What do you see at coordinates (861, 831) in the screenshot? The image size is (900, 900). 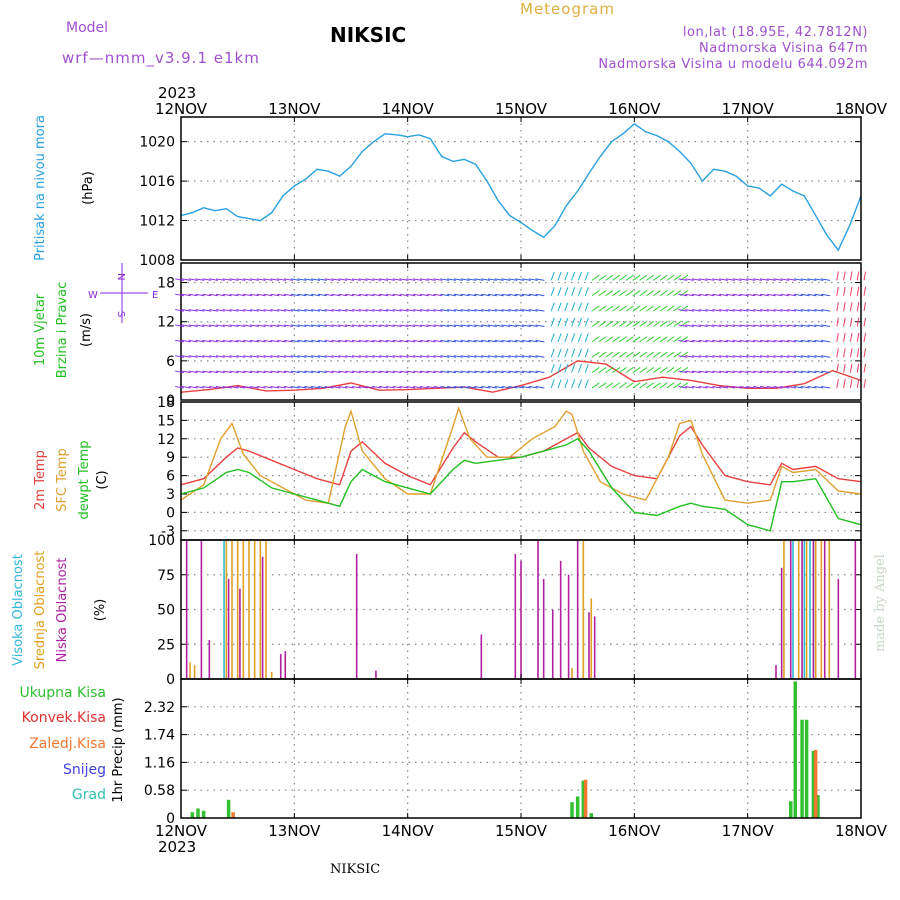 I see `x-tick-label-bottom: 18NOV` at bounding box center [861, 831].